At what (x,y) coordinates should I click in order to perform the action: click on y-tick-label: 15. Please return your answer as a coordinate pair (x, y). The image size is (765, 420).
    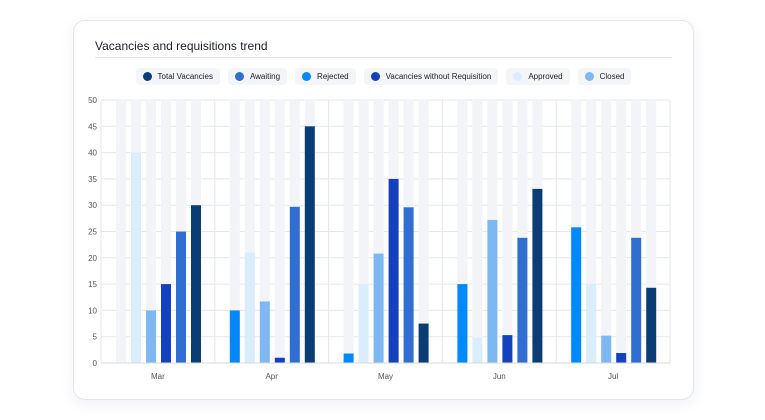
    Looking at the image, I should click on (92, 284).